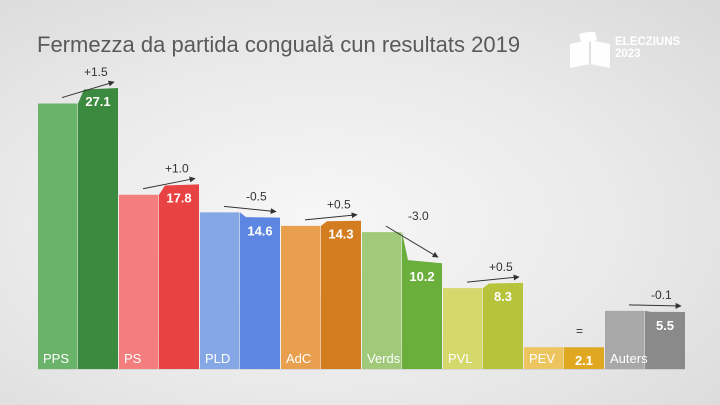 Image resolution: width=720 pixels, height=405 pixels. What do you see at coordinates (648, 42) in the screenshot?
I see `logo-line1: ELECZIUNS` at bounding box center [648, 42].